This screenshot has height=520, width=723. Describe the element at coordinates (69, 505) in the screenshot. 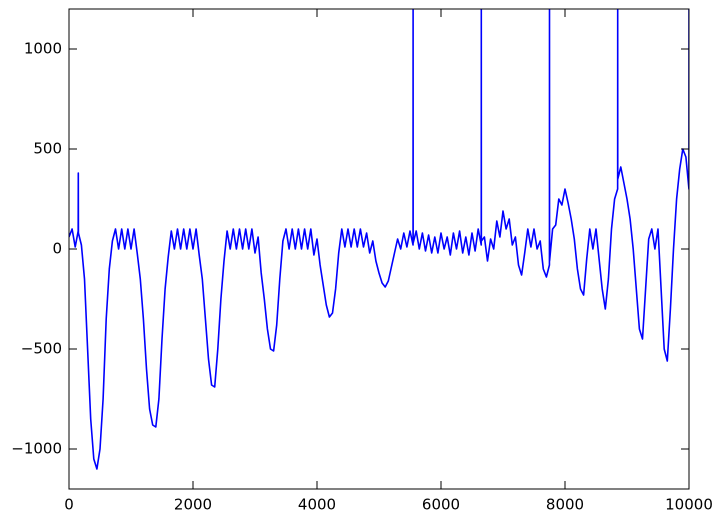

I see `x-tick-label: 0` at that location.